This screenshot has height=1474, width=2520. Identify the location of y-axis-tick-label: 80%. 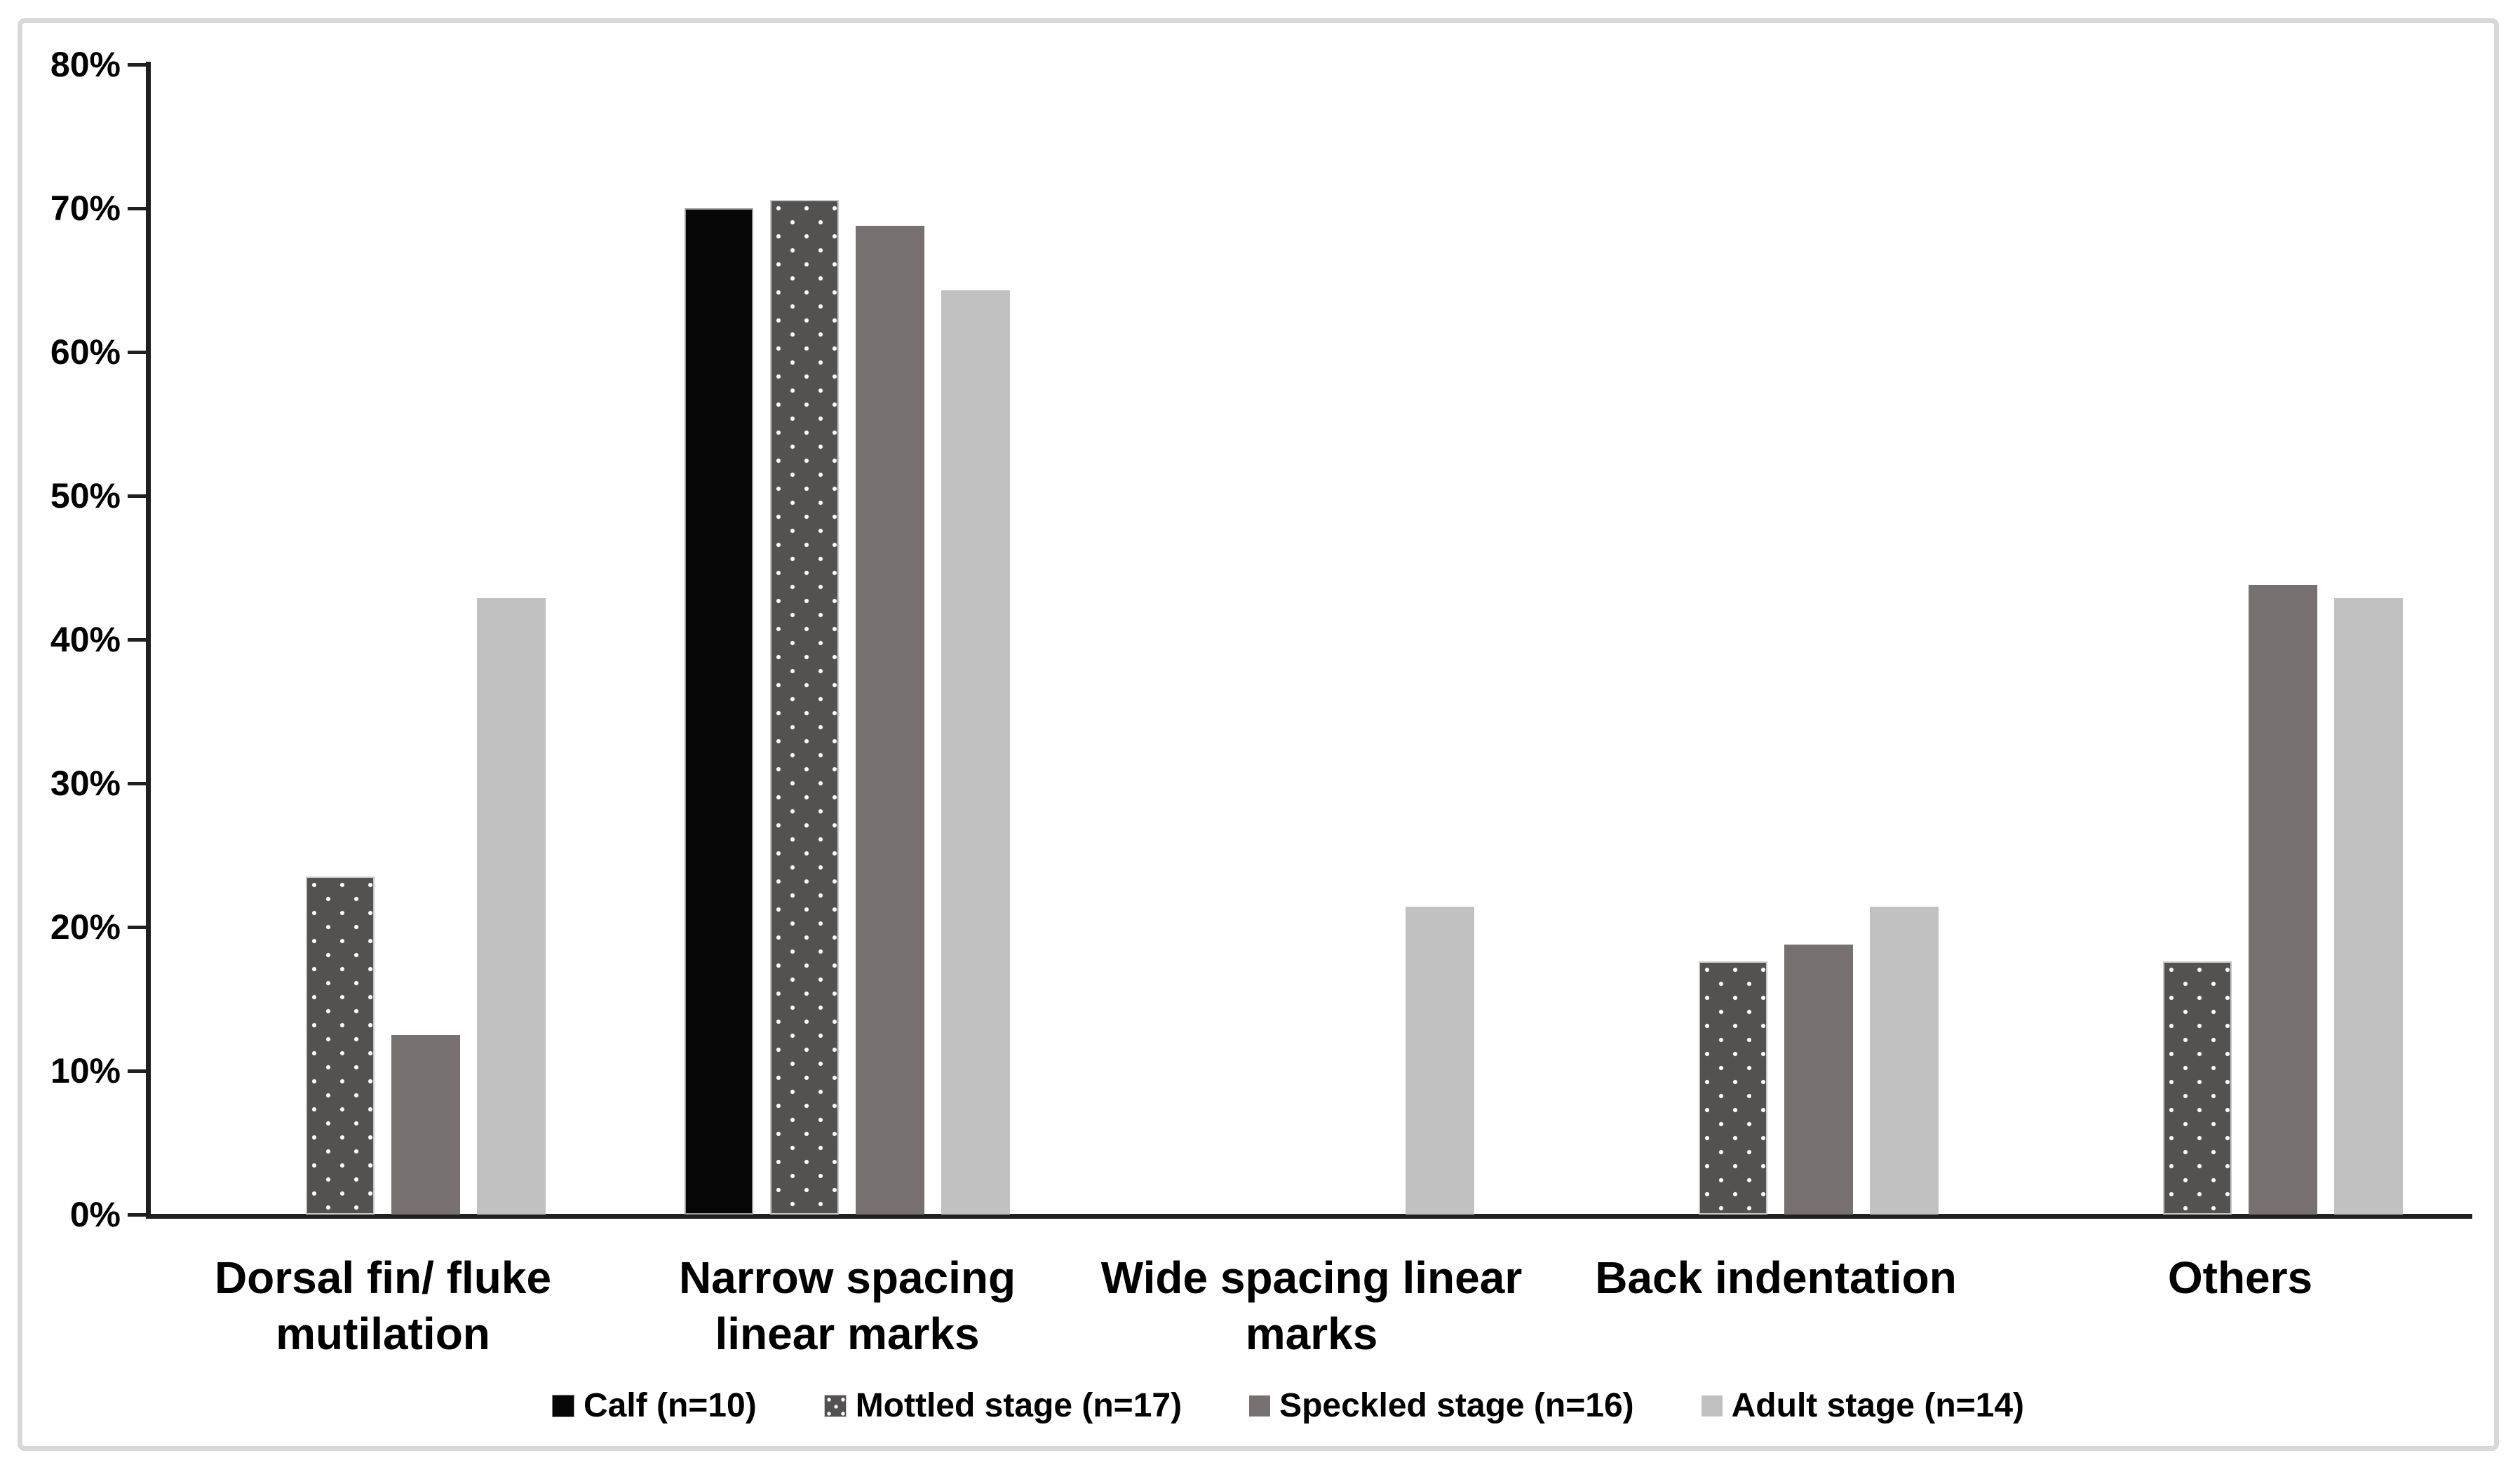
(85, 65).